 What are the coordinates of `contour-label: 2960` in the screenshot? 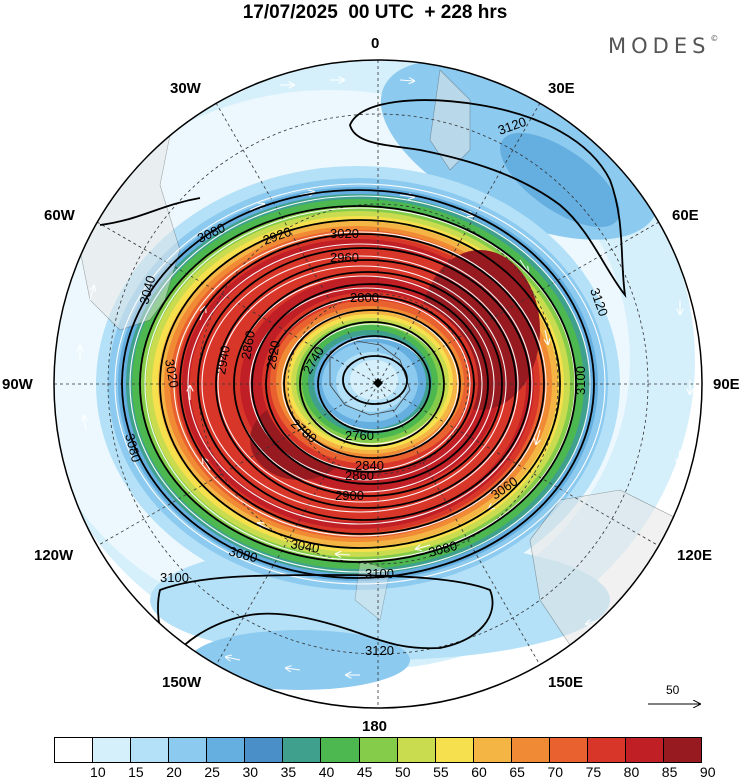 It's located at (344, 257).